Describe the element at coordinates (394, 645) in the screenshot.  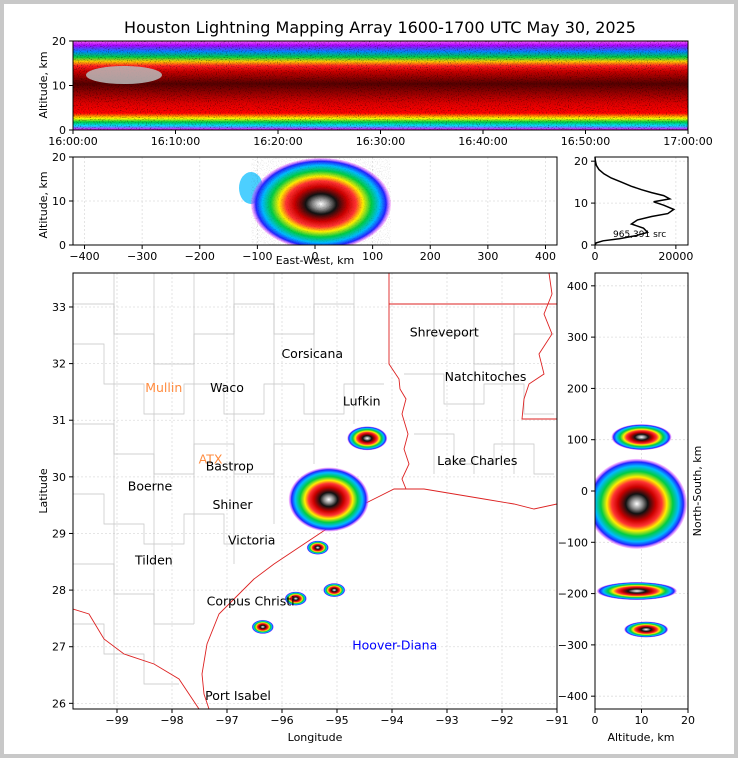
I see `place-label: Hoover-Diana` at that location.